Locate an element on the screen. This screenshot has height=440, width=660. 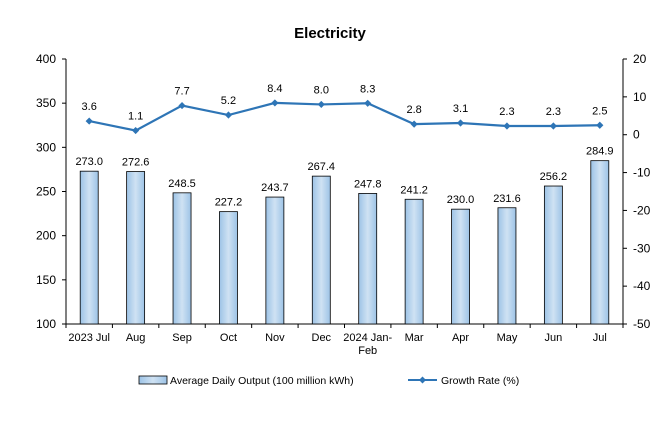
left-tick-label: 300 is located at coordinates (46, 147).